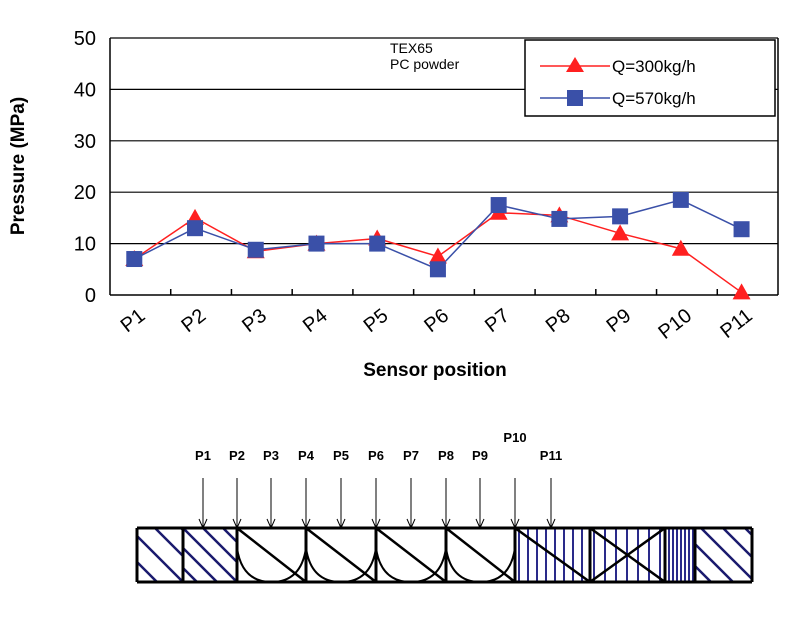  I want to click on sensor-label: P7, so click(411, 455).